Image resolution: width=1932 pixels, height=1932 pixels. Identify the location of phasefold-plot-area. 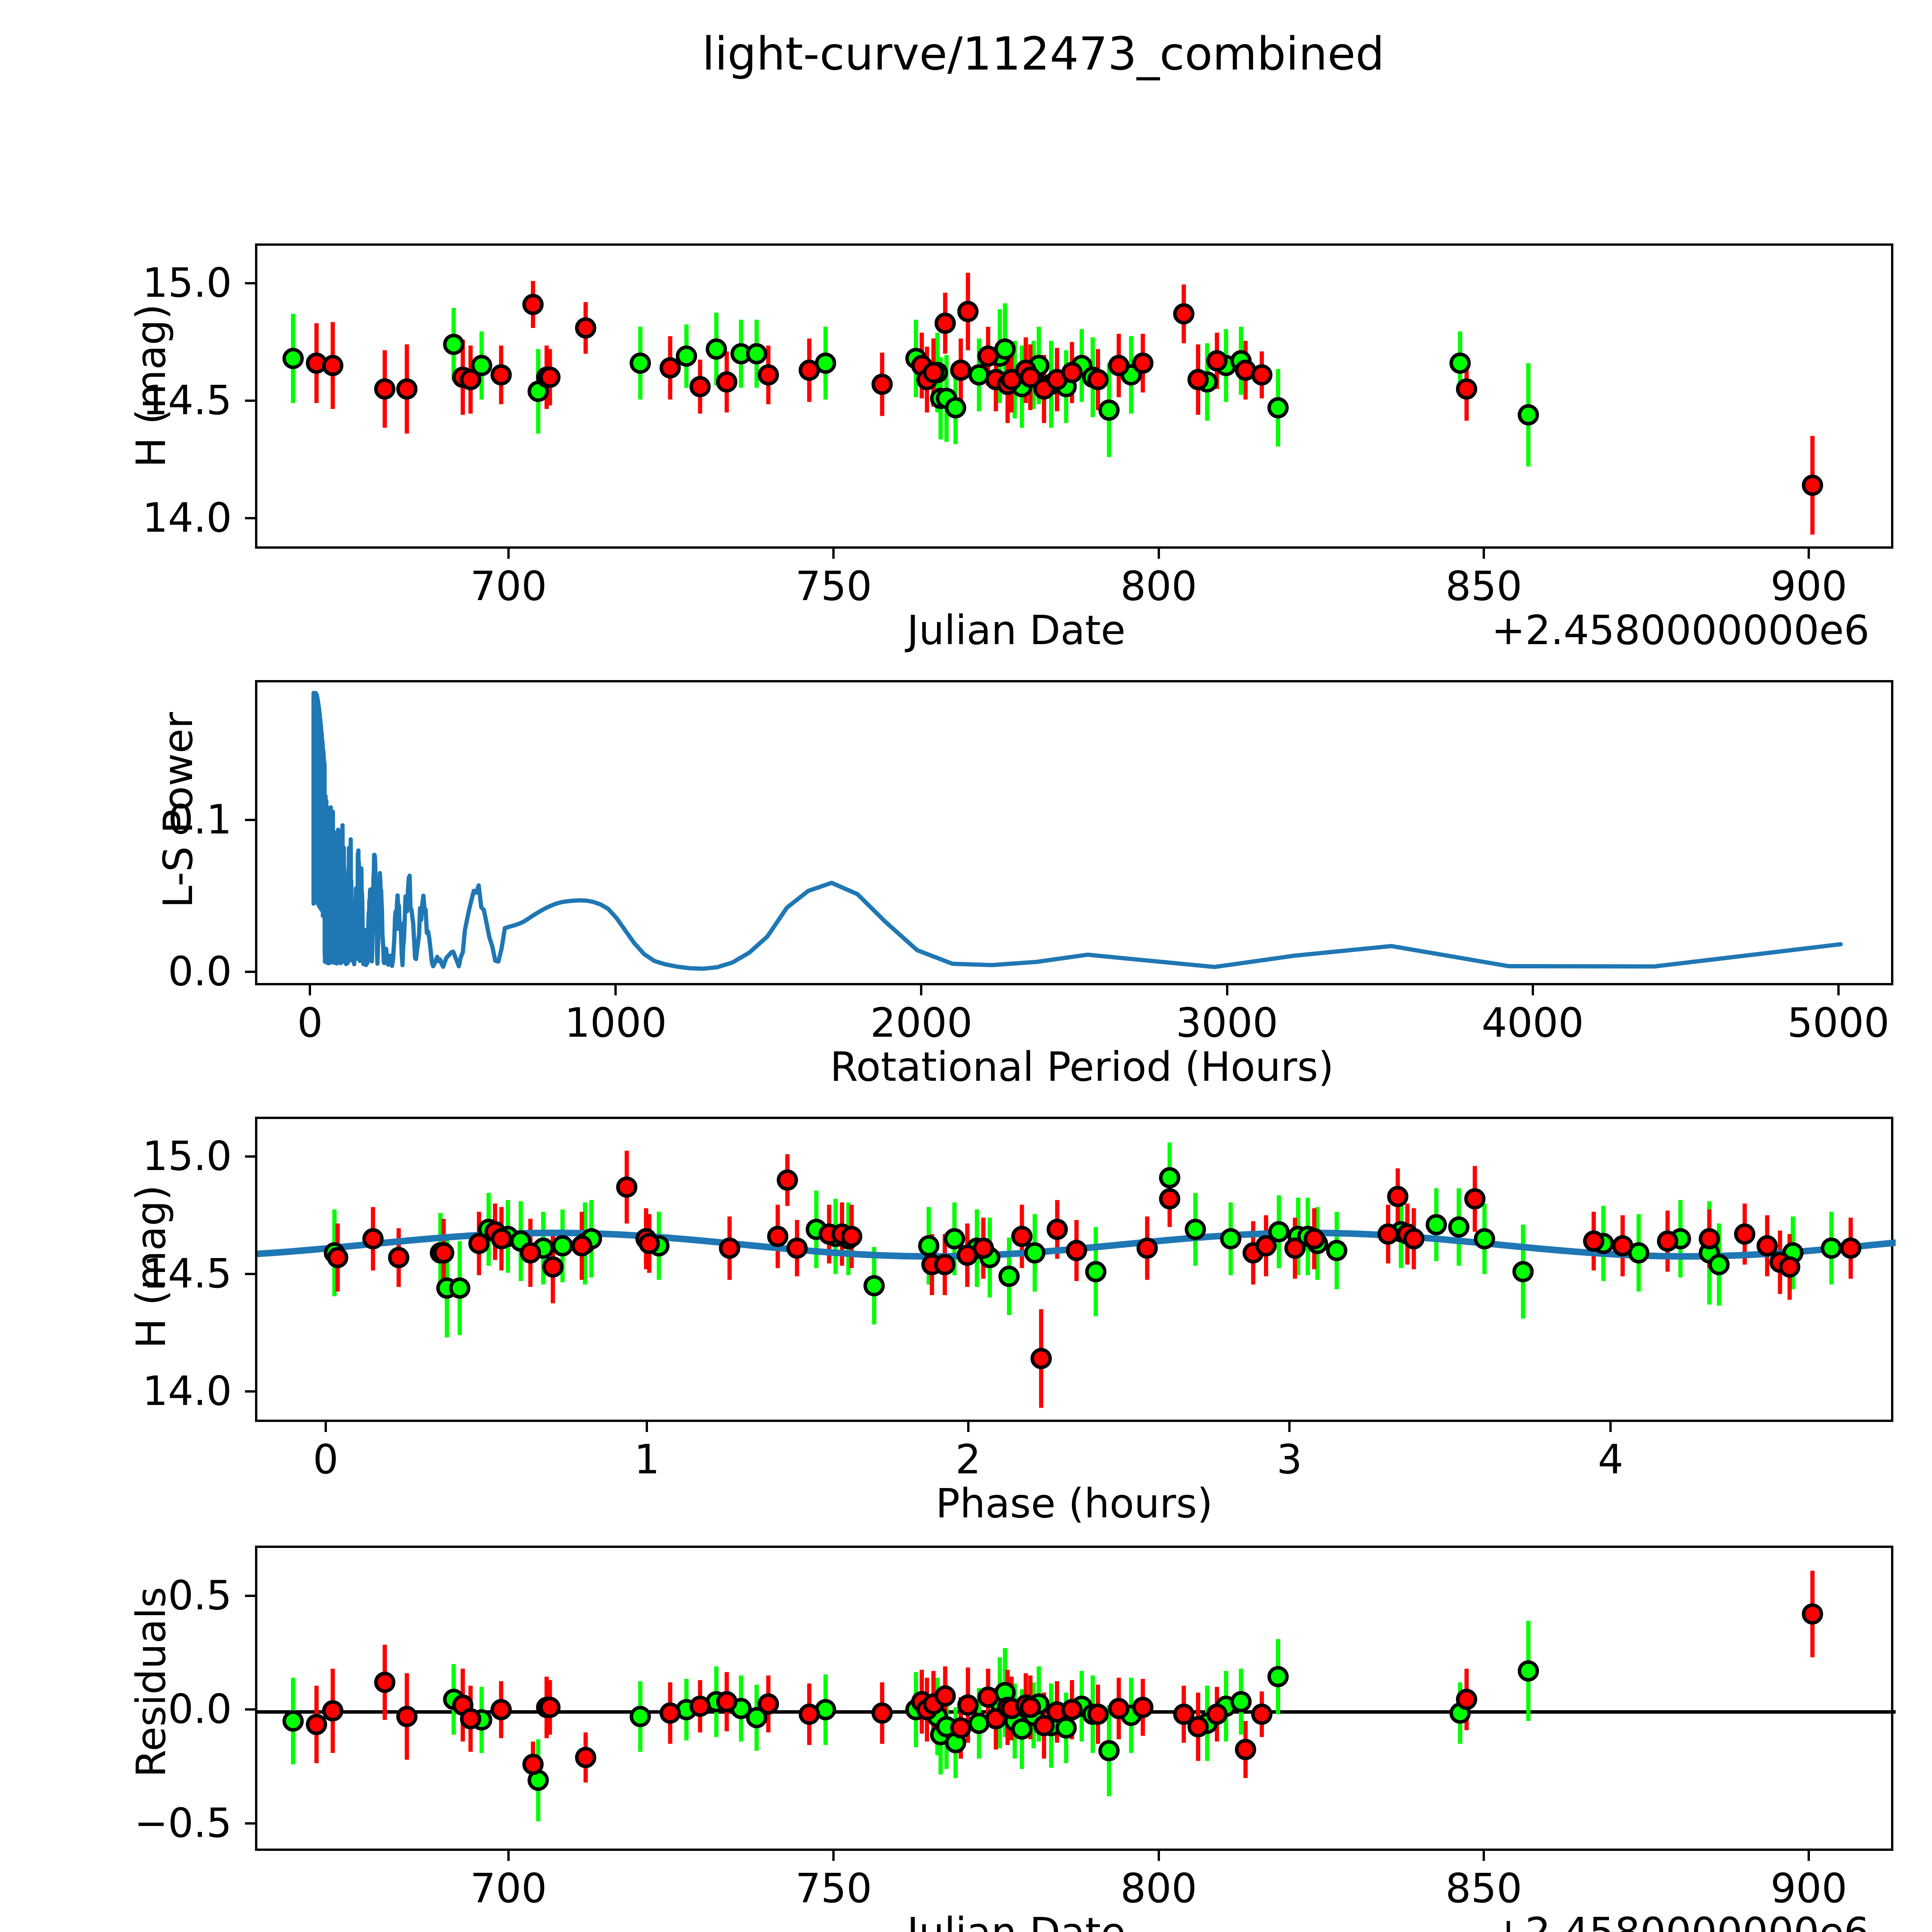
(1076, 1269).